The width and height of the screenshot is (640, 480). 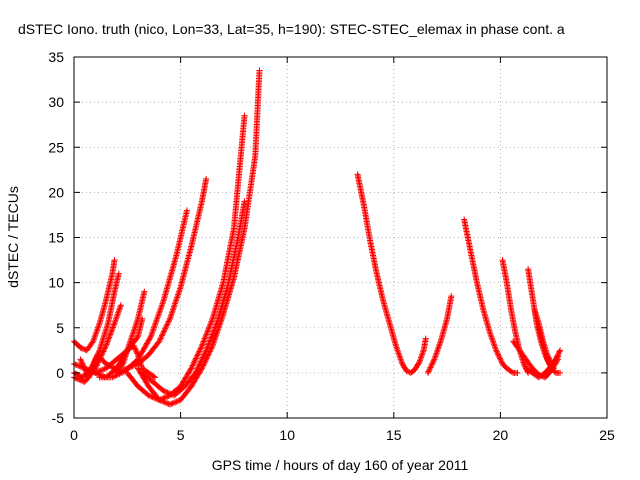 What do you see at coordinates (13, 237) in the screenshot?
I see `y-axis-label: dSTEC / TECUs` at bounding box center [13, 237].